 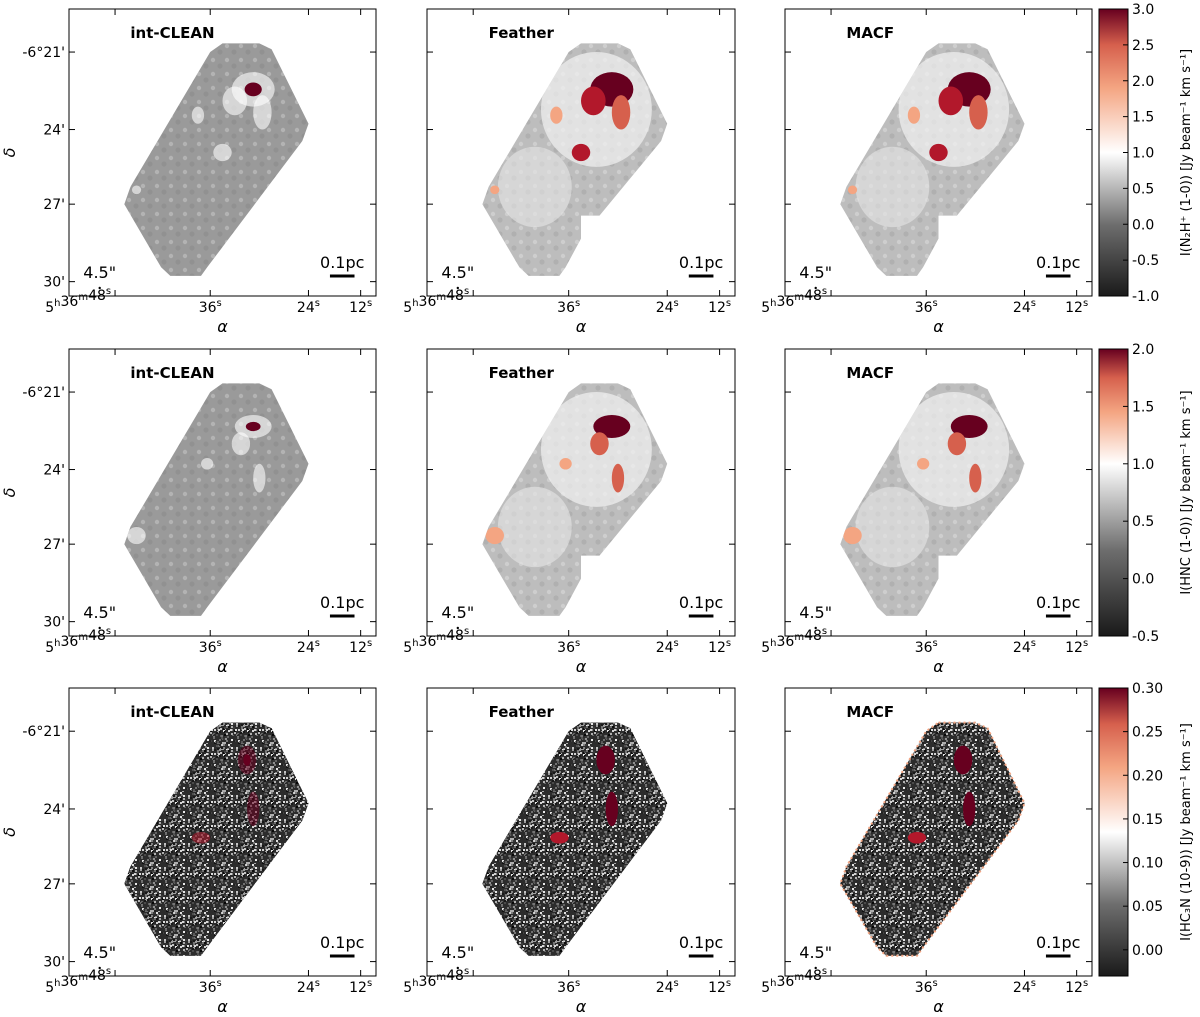 What do you see at coordinates (1186, 152) in the screenshot?
I see `colorbar-label: I(N₂H⁺ (1-0)) [Jy beam⁻¹ km s⁻¹]` at bounding box center [1186, 152].